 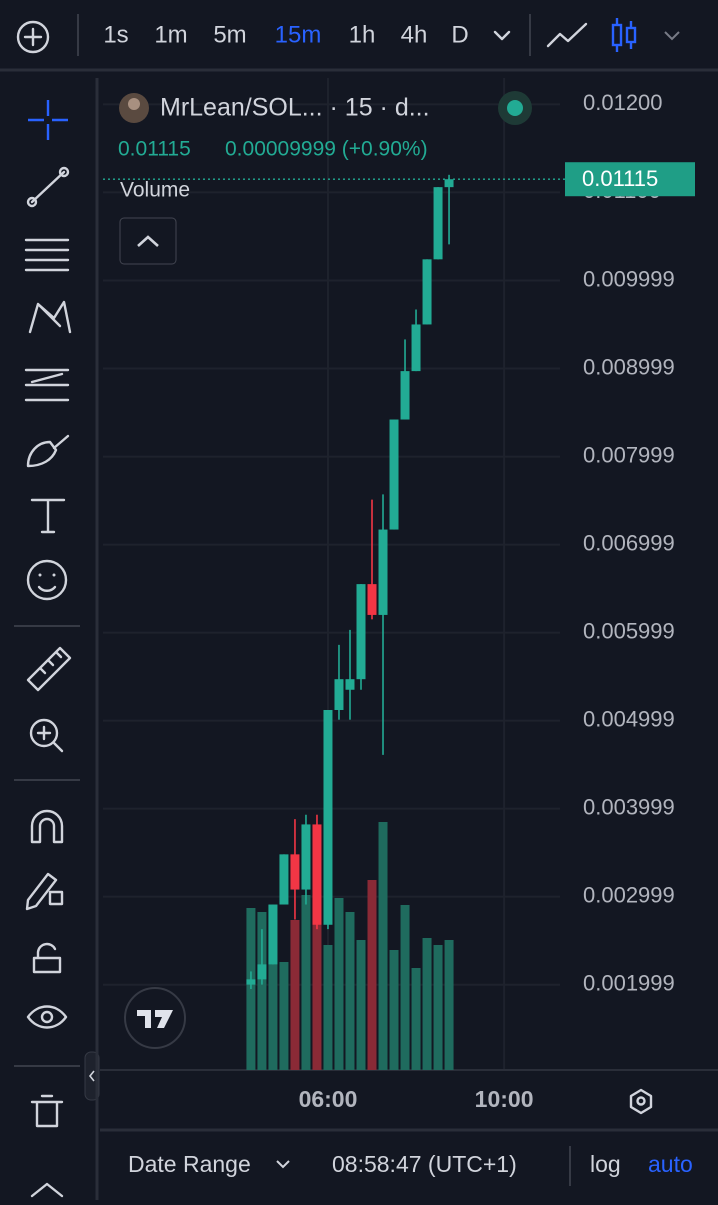 I want to click on y-tick-label: 0.01200, so click(x=623, y=102).